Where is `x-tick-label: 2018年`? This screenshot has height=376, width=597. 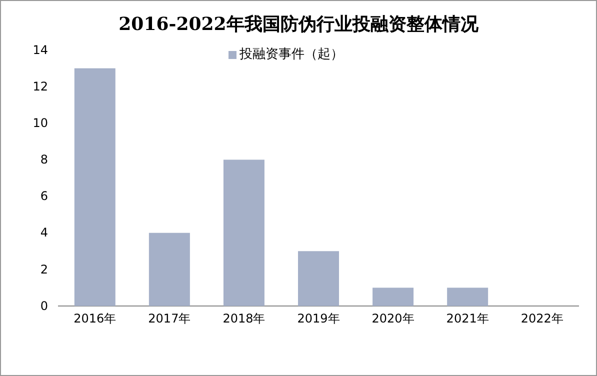 x-tick-label: 2018年 is located at coordinates (244, 319).